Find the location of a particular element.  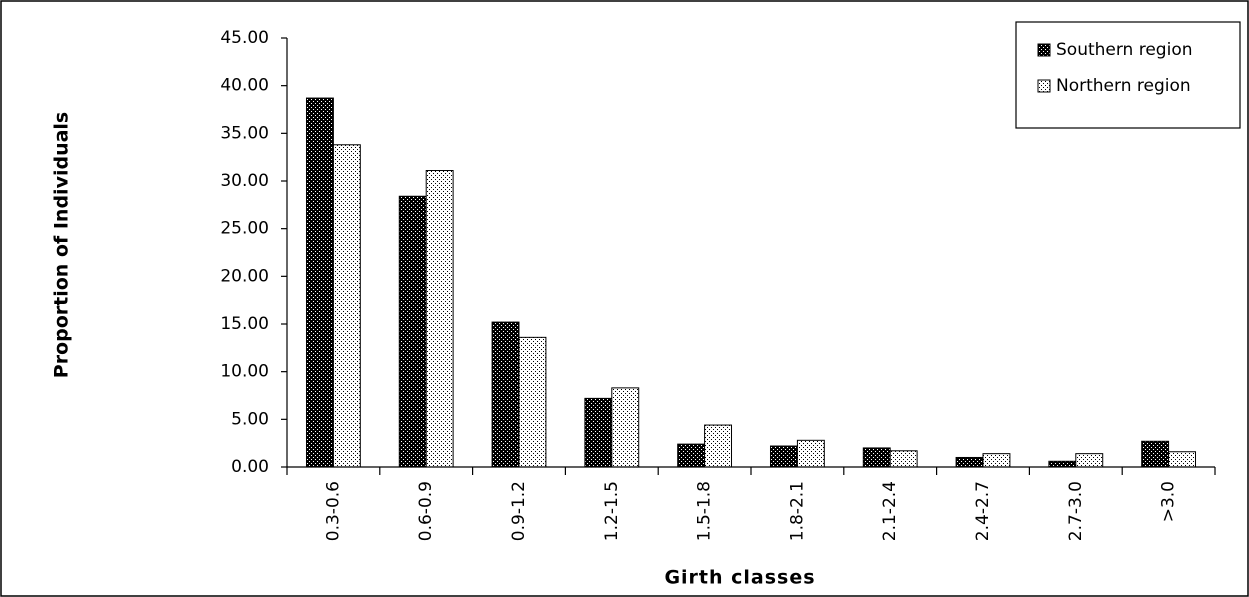

y-tick-label: 20.00 is located at coordinates (244, 276).